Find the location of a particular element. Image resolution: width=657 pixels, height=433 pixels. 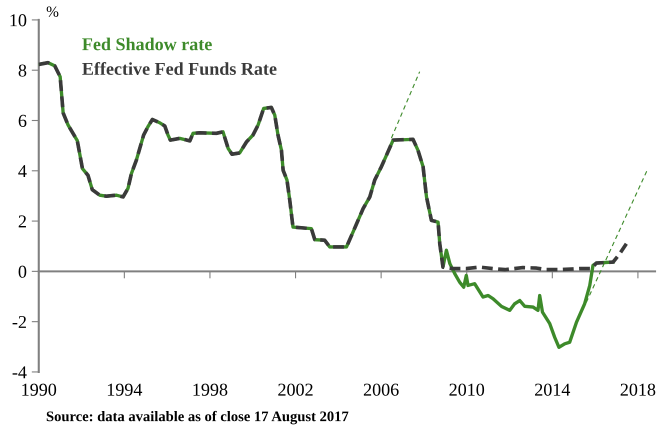

series-label: Effective Fed Funds Rate is located at coordinates (179, 68).